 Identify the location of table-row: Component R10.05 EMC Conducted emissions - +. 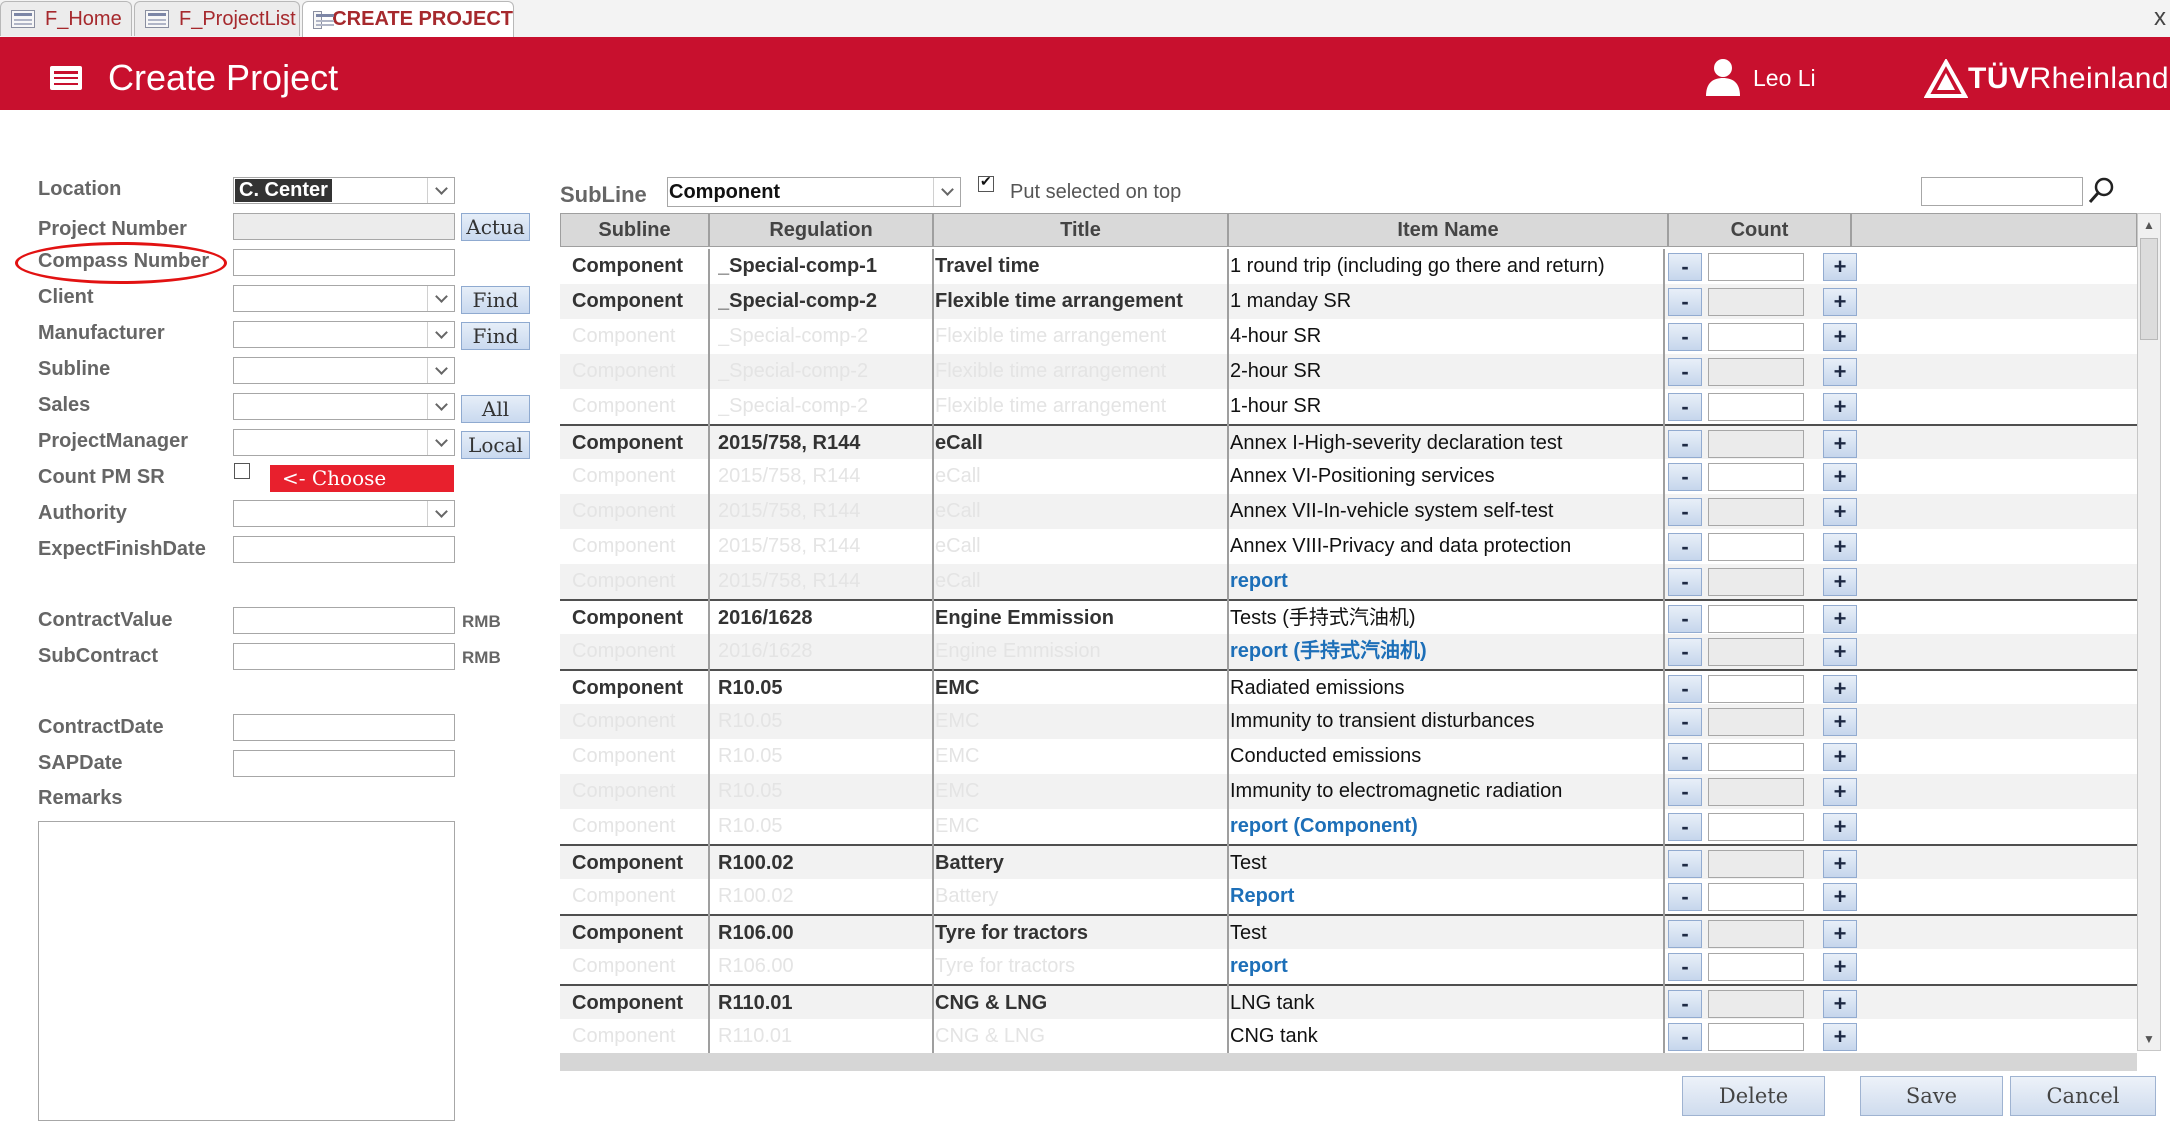
(1348, 756).